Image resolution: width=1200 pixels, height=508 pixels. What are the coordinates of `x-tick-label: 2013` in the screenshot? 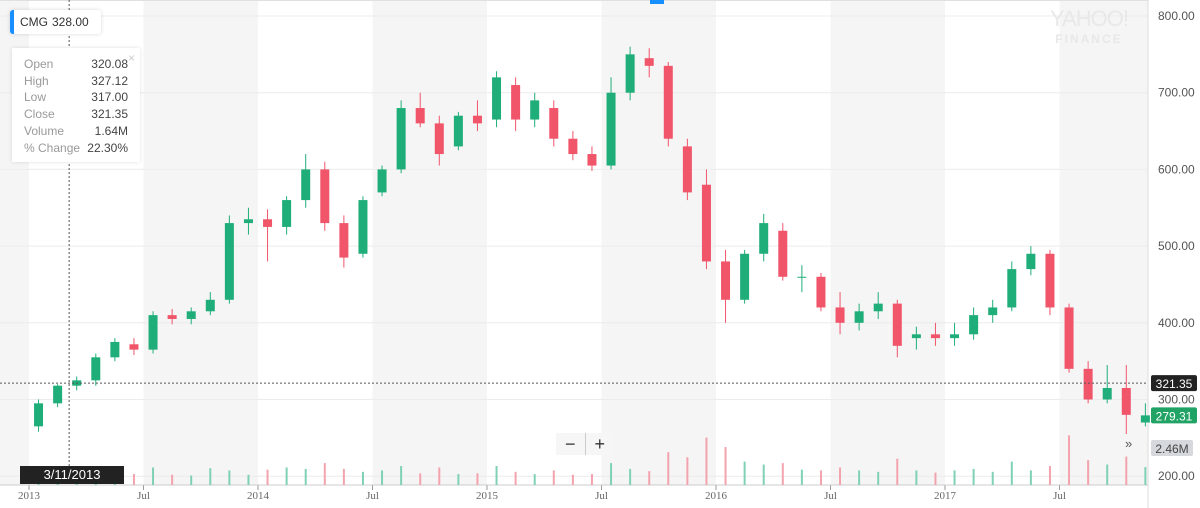 It's located at (29, 496).